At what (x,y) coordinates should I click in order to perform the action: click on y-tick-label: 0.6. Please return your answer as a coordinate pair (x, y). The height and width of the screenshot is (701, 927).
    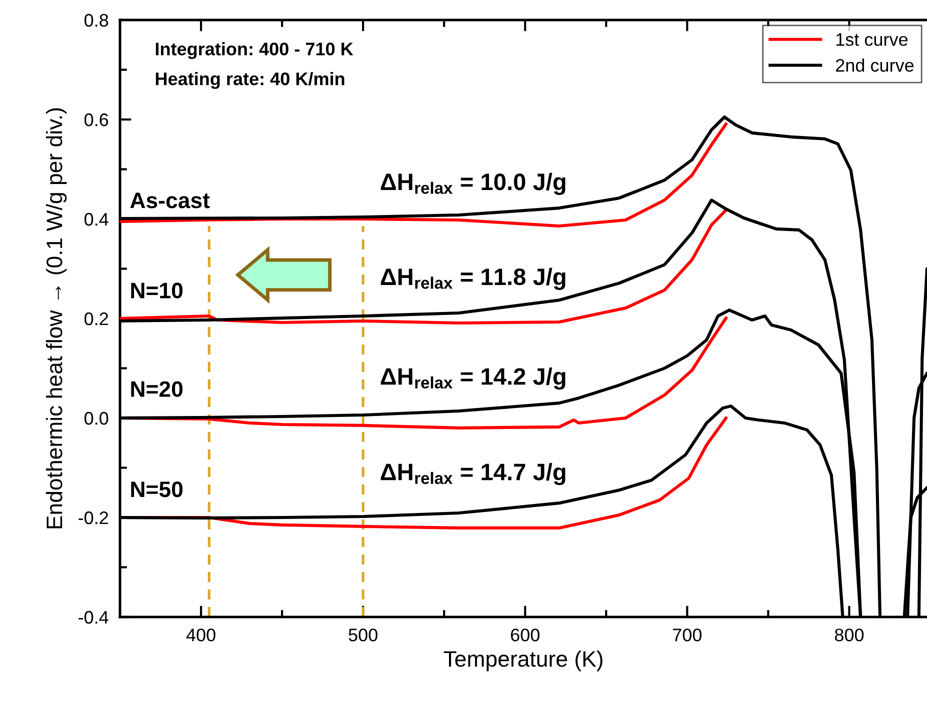
    Looking at the image, I should click on (96, 119).